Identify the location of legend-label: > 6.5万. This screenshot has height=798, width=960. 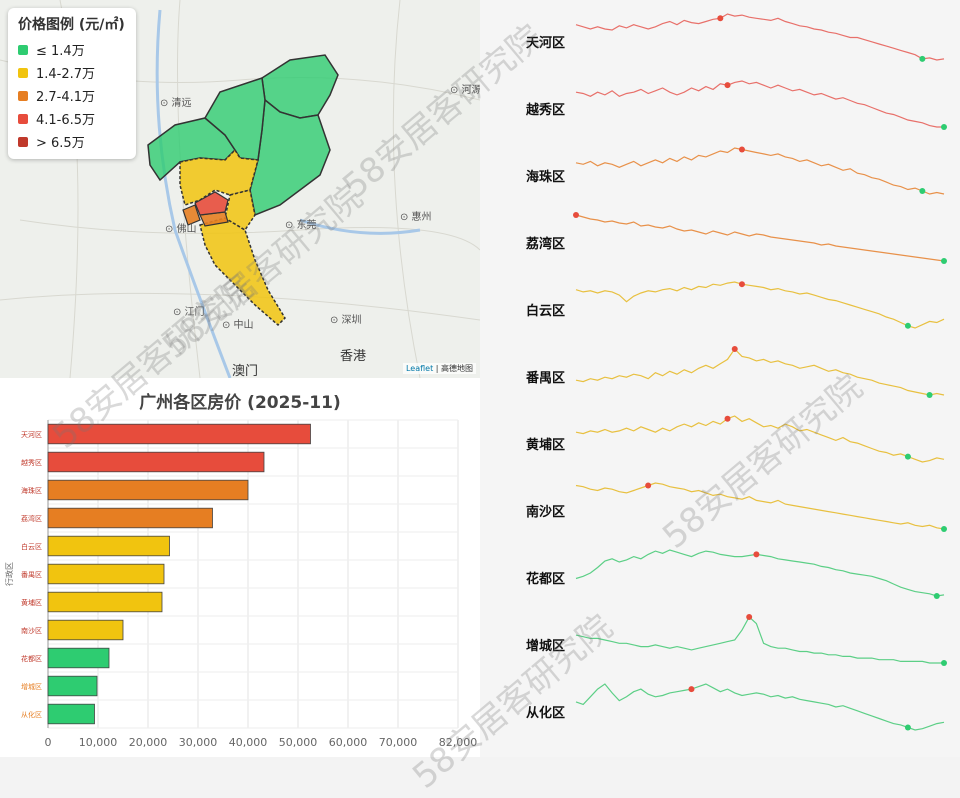
(60, 143).